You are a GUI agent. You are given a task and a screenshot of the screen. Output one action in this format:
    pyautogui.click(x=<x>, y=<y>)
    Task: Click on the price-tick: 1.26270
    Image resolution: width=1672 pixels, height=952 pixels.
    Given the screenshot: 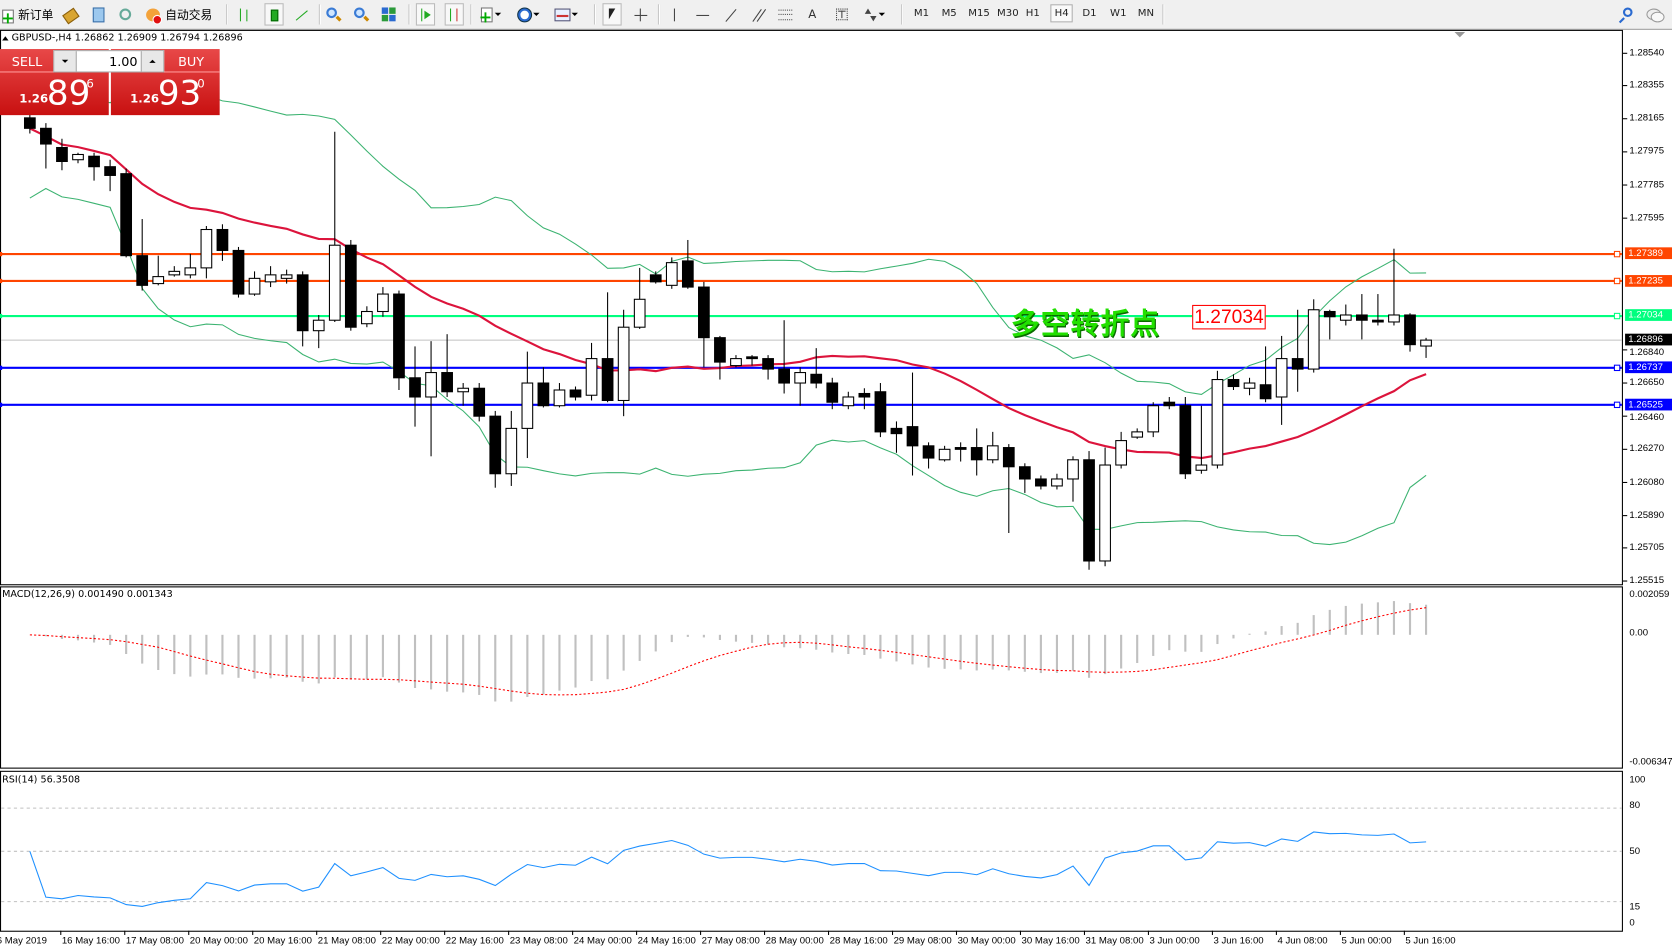 What is the action you would take?
    pyautogui.click(x=1647, y=448)
    